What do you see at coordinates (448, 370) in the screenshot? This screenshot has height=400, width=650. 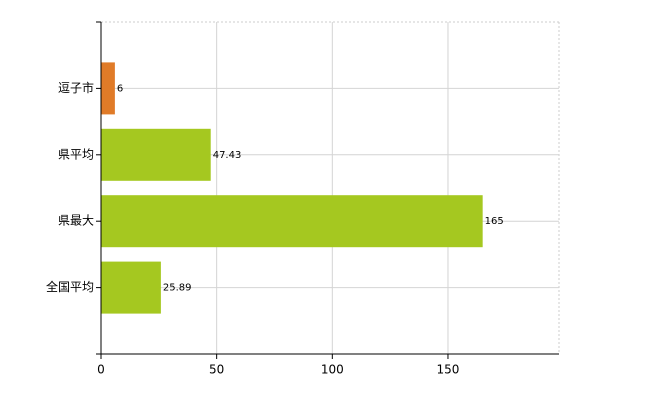 I see `x-tick-label: 150` at bounding box center [448, 370].